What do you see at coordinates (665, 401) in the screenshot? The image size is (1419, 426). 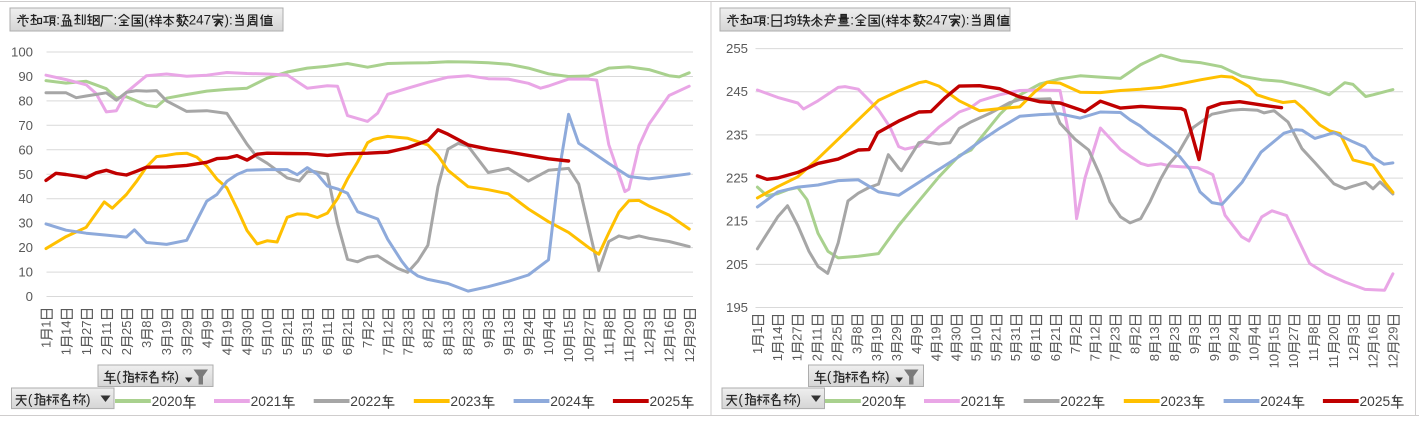 I see `svg-text: 2025` at bounding box center [665, 401].